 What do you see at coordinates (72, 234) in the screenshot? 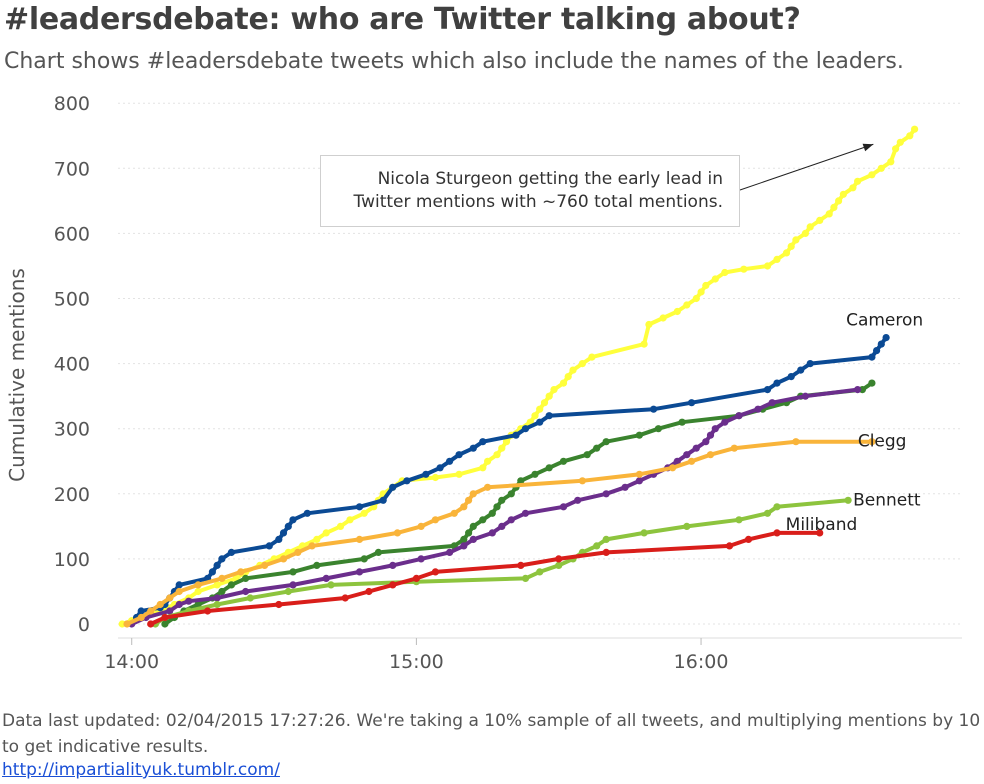
I see `y-tick-label: 600` at bounding box center [72, 234].